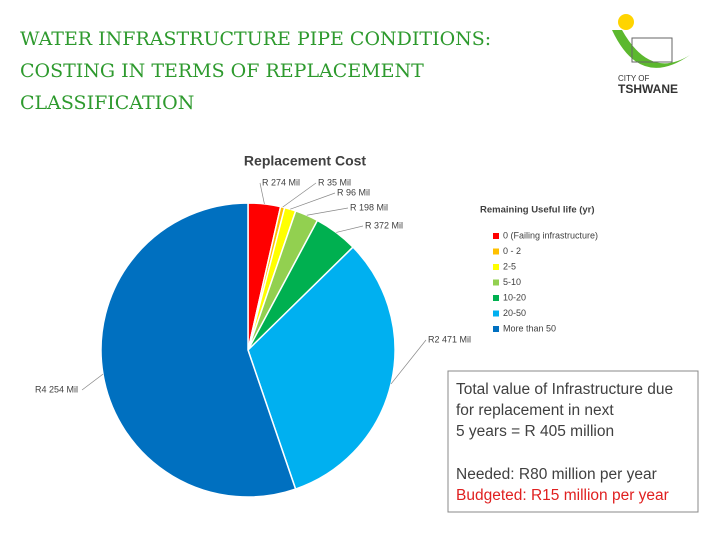  Describe the element at coordinates (334, 182) in the screenshot. I see `data-label: R 35 Mil` at that location.